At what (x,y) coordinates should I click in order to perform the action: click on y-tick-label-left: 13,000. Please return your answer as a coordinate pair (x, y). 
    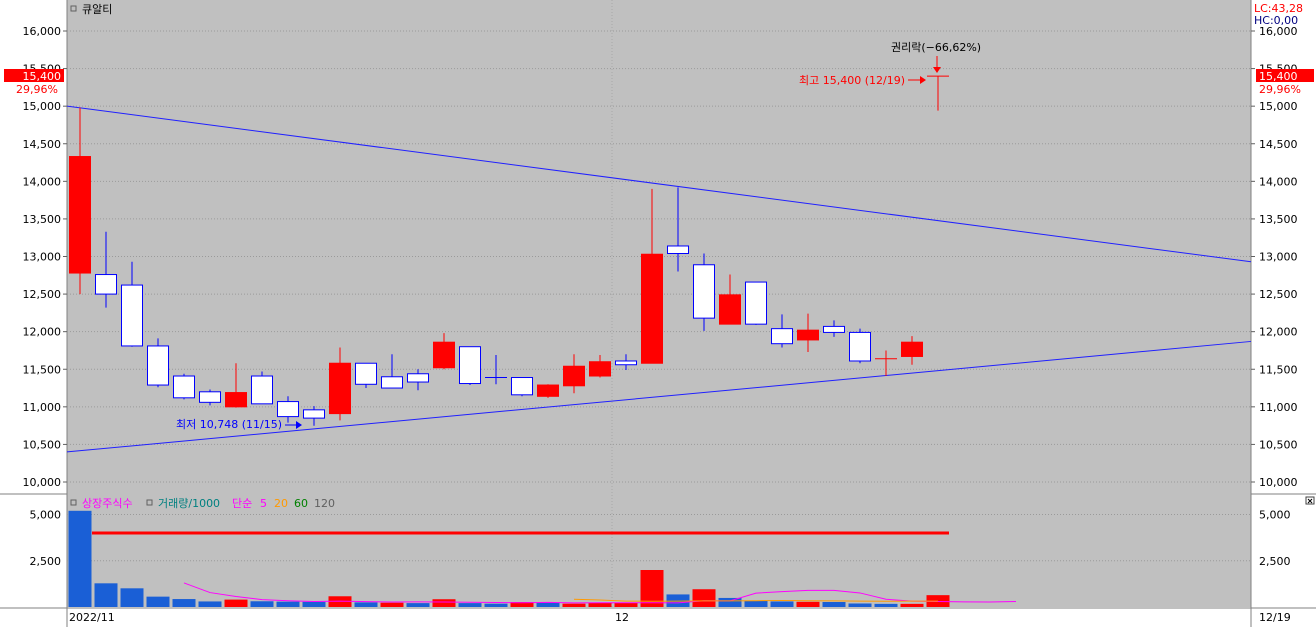
    Looking at the image, I should click on (42, 257).